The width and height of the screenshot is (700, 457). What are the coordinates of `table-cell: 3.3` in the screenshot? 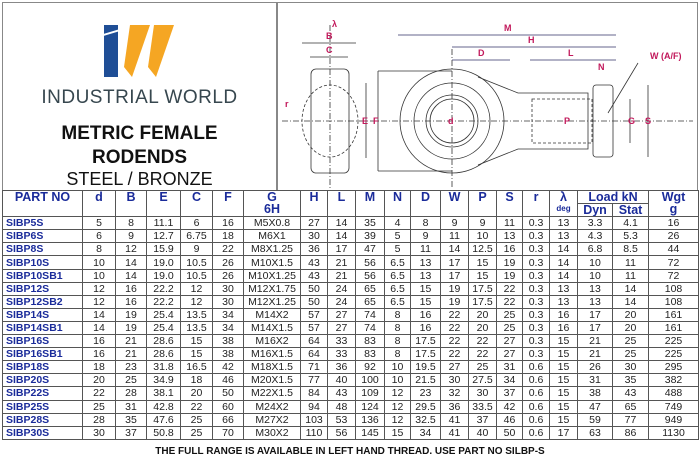 It's located at (595, 223).